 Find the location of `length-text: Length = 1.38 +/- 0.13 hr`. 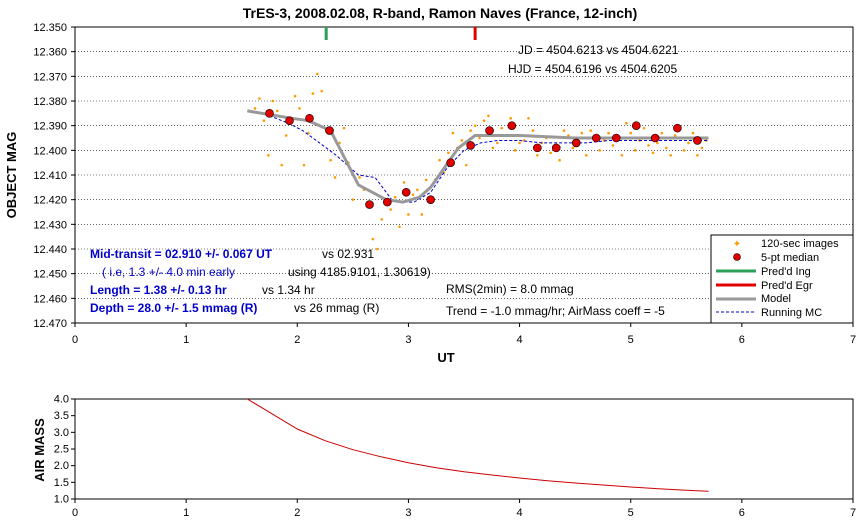

length-text: Length = 1.38 +/- 0.13 hr is located at coordinates (158, 290).